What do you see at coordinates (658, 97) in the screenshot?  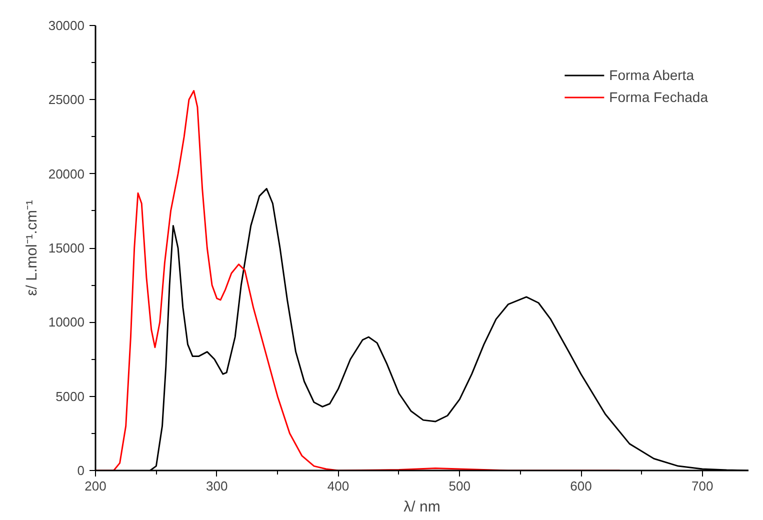 I see `legend-label: Forma Fechada` at bounding box center [658, 97].